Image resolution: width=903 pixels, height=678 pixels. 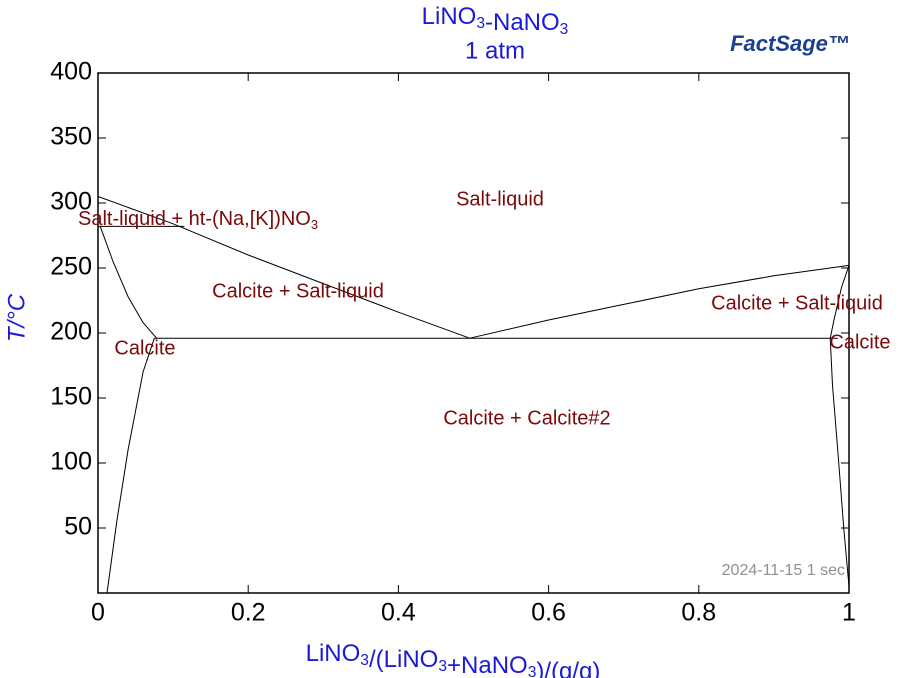 I want to click on y-axis-label: T/°C, so click(x=16, y=317).